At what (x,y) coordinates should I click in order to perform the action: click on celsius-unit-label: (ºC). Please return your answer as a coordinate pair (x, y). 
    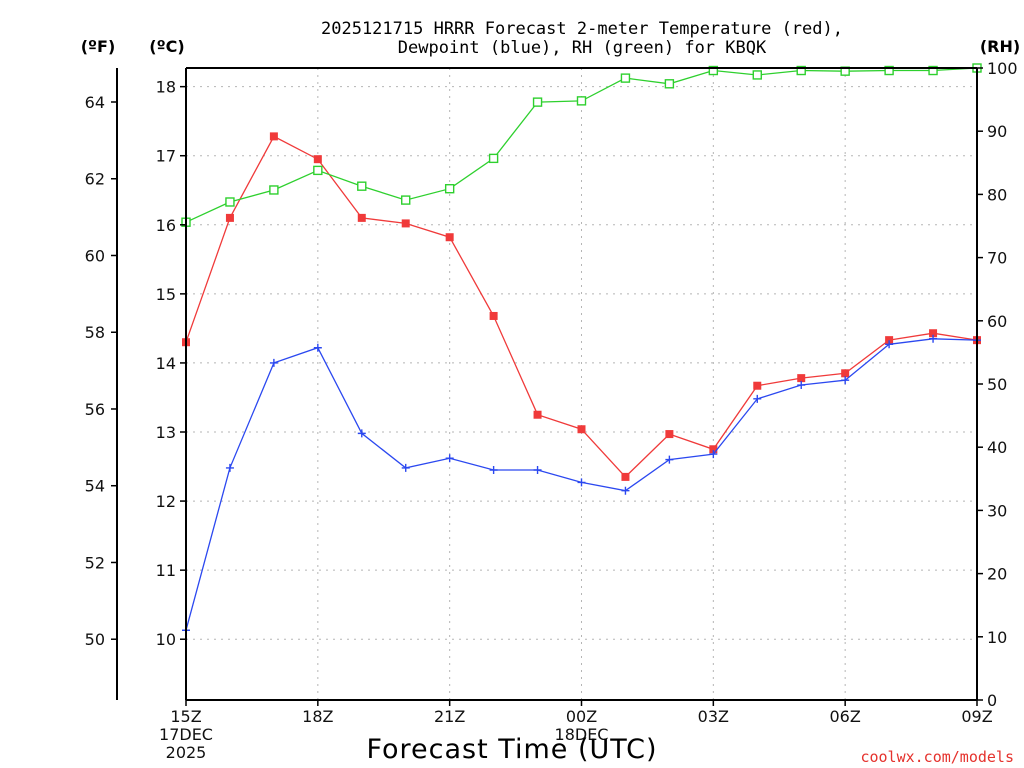
    Looking at the image, I should click on (166, 46).